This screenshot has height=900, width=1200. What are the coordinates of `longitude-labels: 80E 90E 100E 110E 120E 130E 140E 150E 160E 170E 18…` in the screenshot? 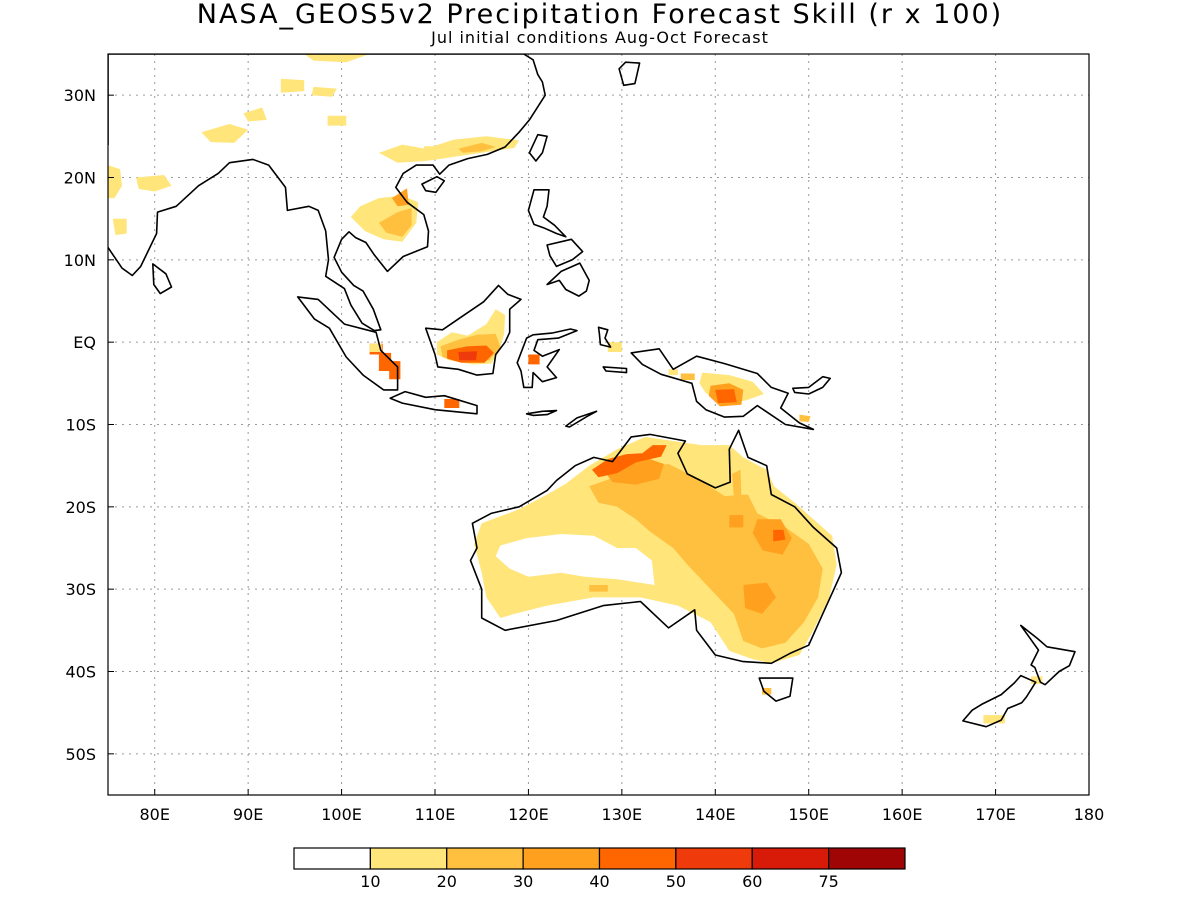 It's located at (621, 806).